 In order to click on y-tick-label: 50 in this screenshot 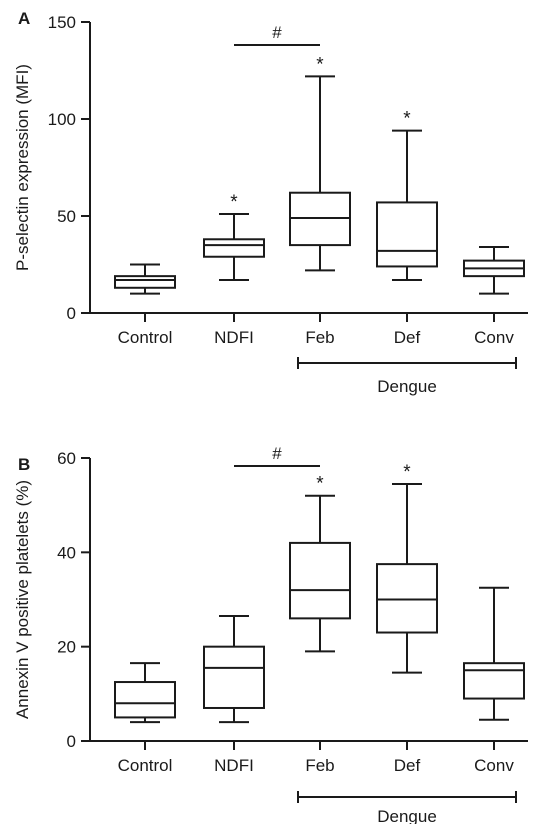, I will do `click(66, 216)`.